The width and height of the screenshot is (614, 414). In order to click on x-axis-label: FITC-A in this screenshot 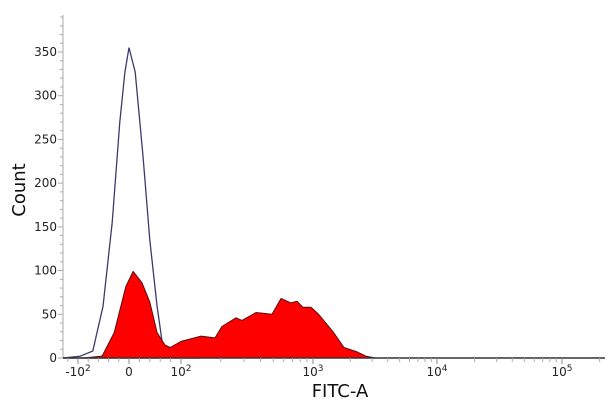, I will do `click(340, 391)`.